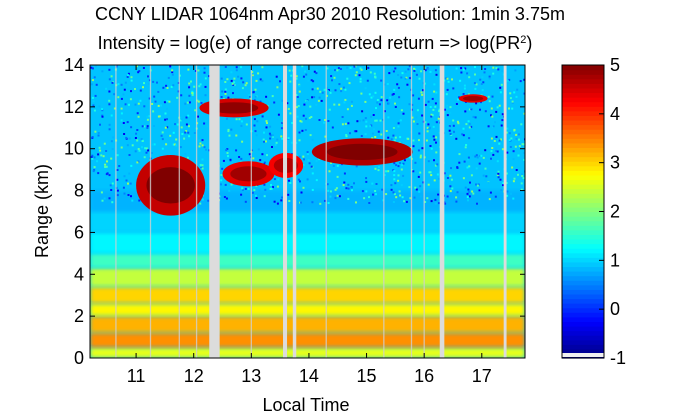  Describe the element at coordinates (248, 174) in the screenshot. I see `cloud-core` at that location.